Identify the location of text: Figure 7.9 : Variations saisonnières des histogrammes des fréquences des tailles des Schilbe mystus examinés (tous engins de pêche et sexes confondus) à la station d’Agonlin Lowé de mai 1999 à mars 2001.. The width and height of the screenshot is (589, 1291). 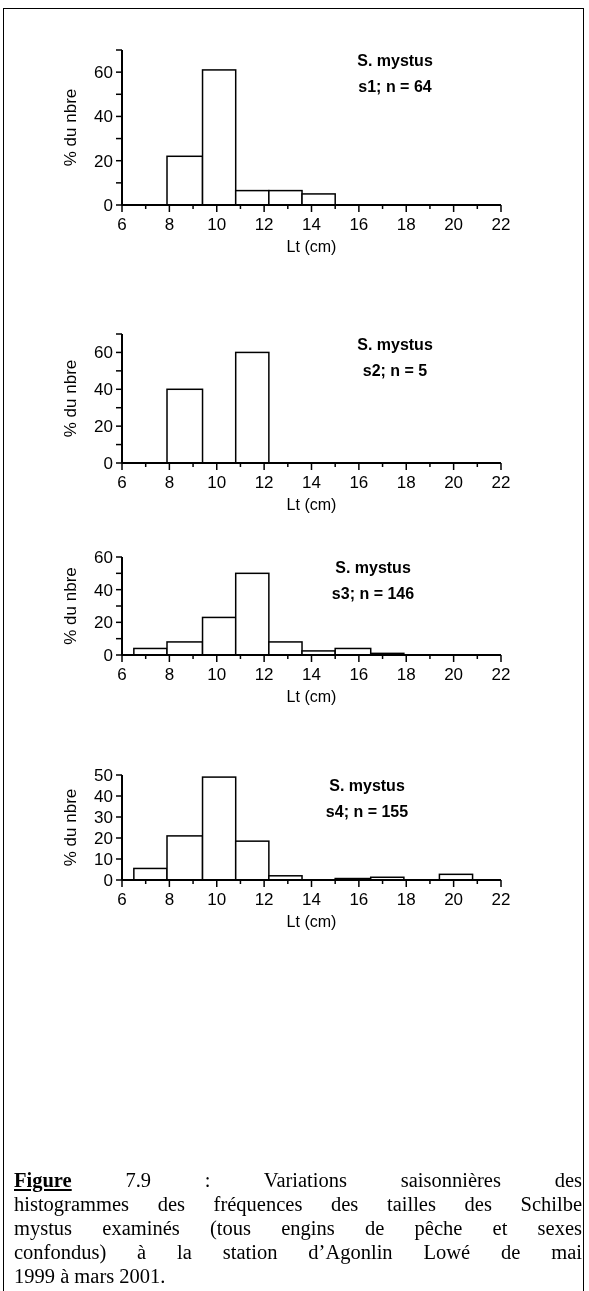
(298, 1228).